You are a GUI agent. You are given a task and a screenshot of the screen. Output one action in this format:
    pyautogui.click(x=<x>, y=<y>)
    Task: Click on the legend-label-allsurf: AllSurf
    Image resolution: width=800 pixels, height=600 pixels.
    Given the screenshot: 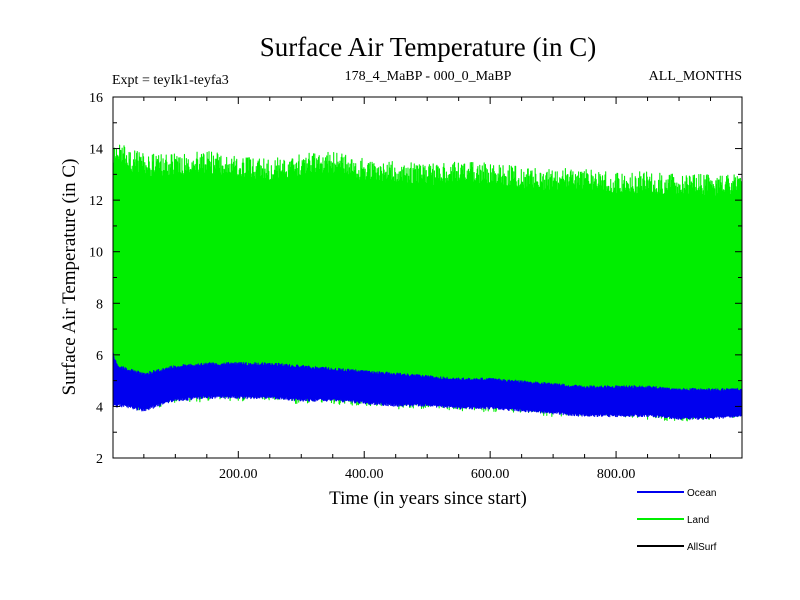 What is the action you would take?
    pyautogui.click(x=702, y=547)
    